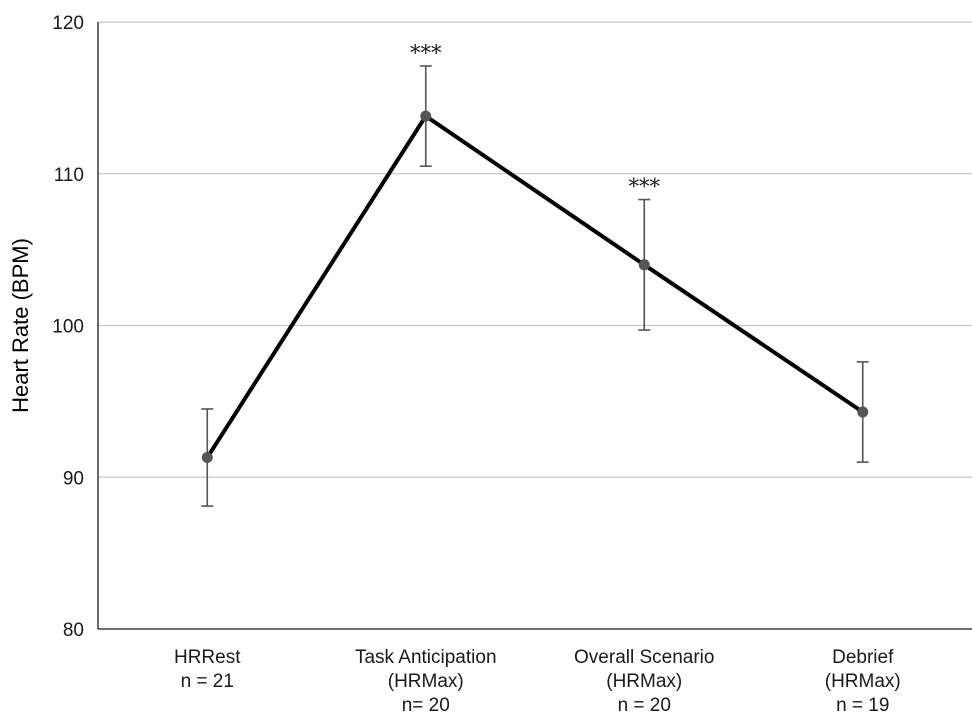 The height and width of the screenshot is (712, 972). What do you see at coordinates (645, 187) in the screenshot?
I see `significance-annotation-3: ***` at bounding box center [645, 187].